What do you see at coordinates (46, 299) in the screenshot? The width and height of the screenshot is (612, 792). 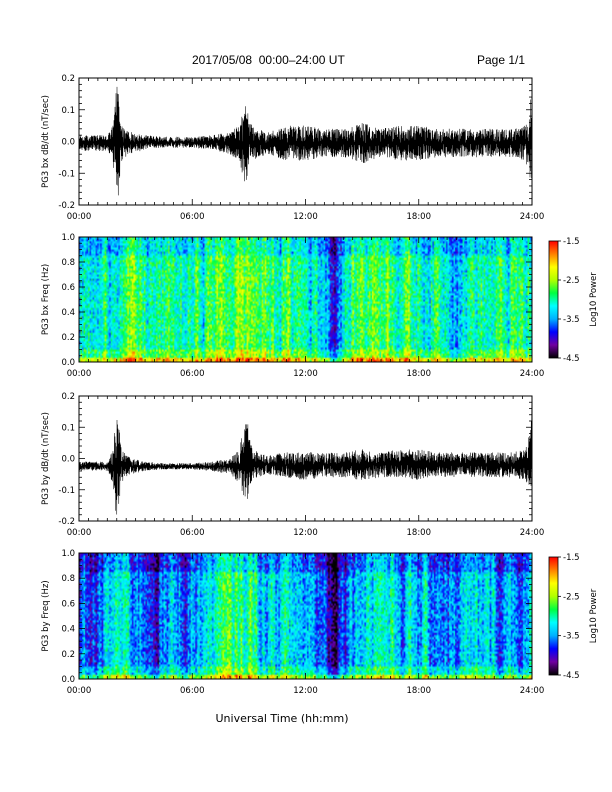 I see `y-axis-label: PG3 bx Freq (Hz)` at bounding box center [46, 299].